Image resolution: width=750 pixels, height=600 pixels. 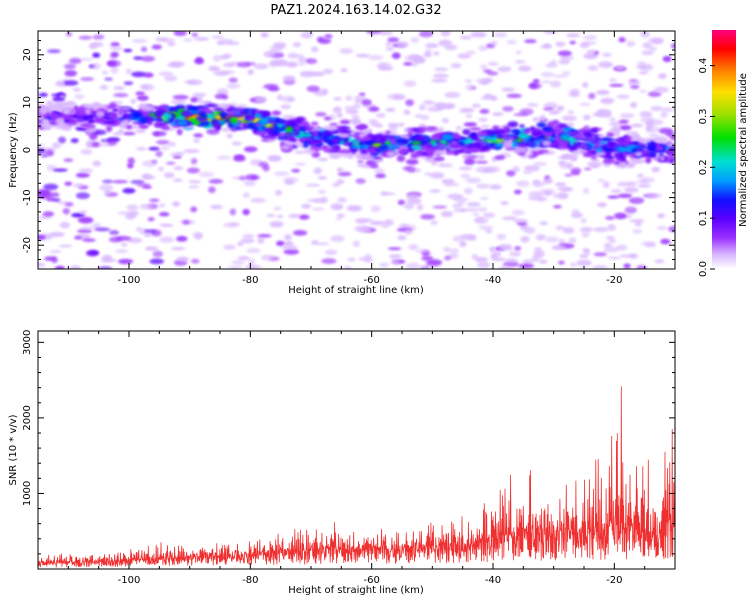 What do you see at coordinates (614, 280) in the screenshot?
I see `x-tick-label: -20` at bounding box center [614, 280].